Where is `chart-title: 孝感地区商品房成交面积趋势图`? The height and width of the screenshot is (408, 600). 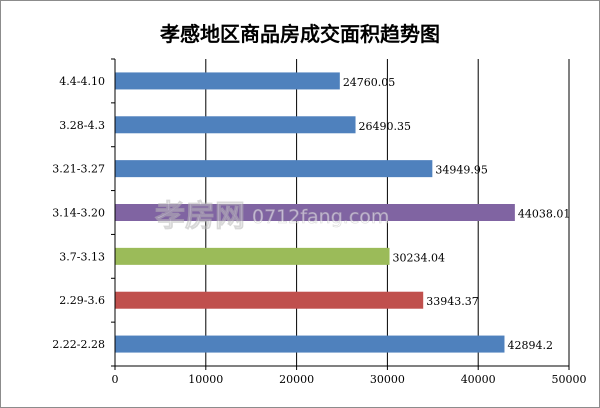
chart-title: 孝感地区商品房成交面积趋势图 is located at coordinates (299, 34).